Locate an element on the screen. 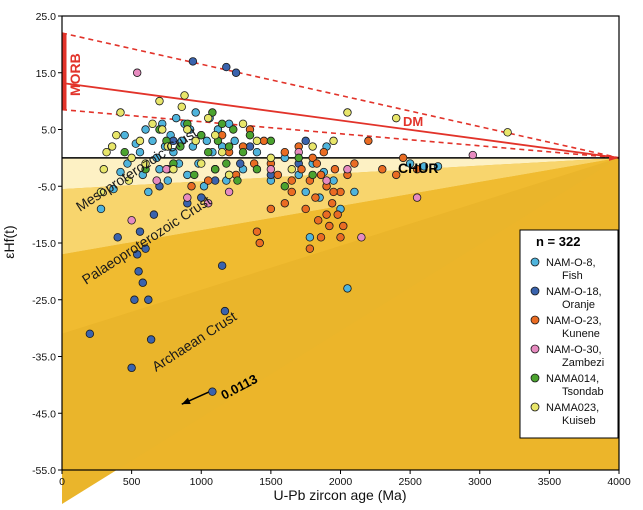  y-tick-label: -45.0 is located at coordinates (44, 414).